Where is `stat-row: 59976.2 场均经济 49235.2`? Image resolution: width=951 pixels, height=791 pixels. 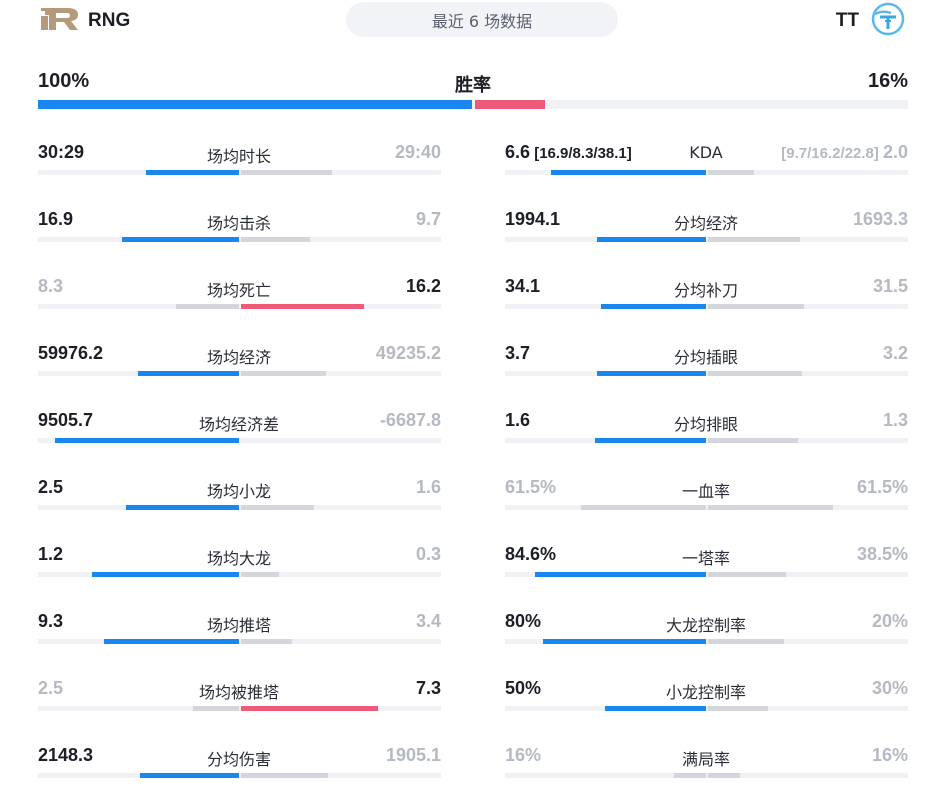 stat-row: 59976.2 场均经济 49235.2 is located at coordinates (239, 361).